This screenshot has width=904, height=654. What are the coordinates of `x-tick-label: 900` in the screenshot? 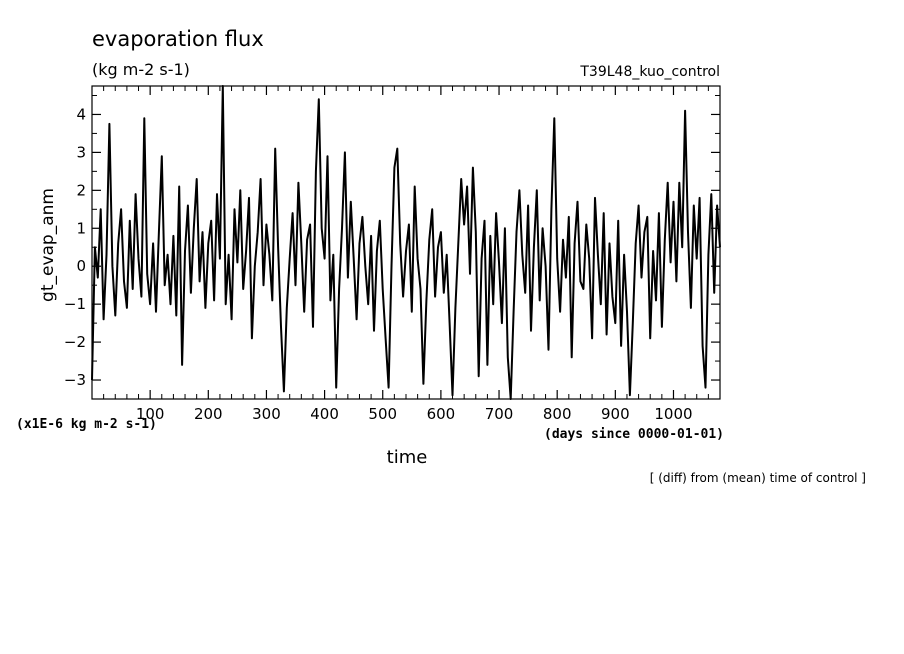 It's located at (615, 414).